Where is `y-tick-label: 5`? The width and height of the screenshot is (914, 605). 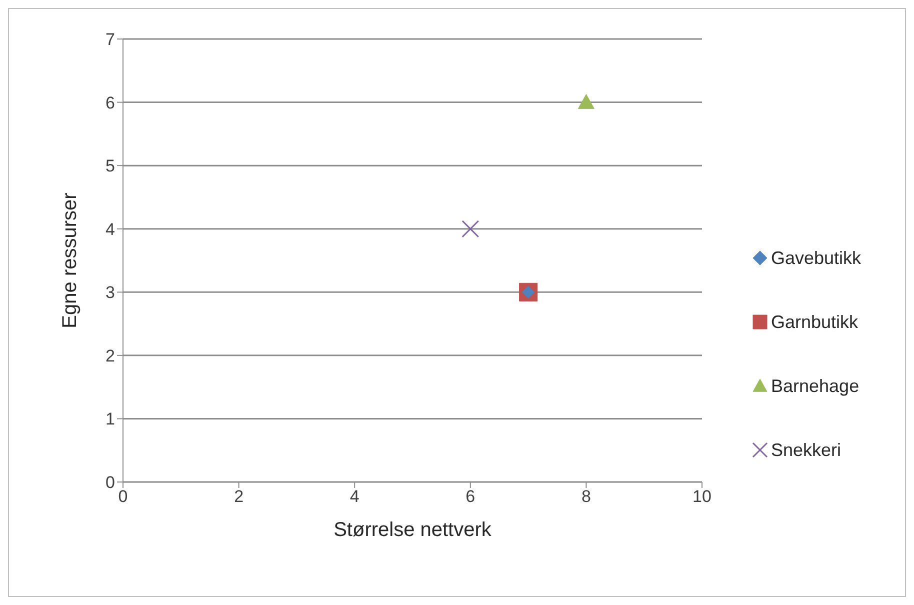 y-tick-label: 5 is located at coordinates (110, 166).